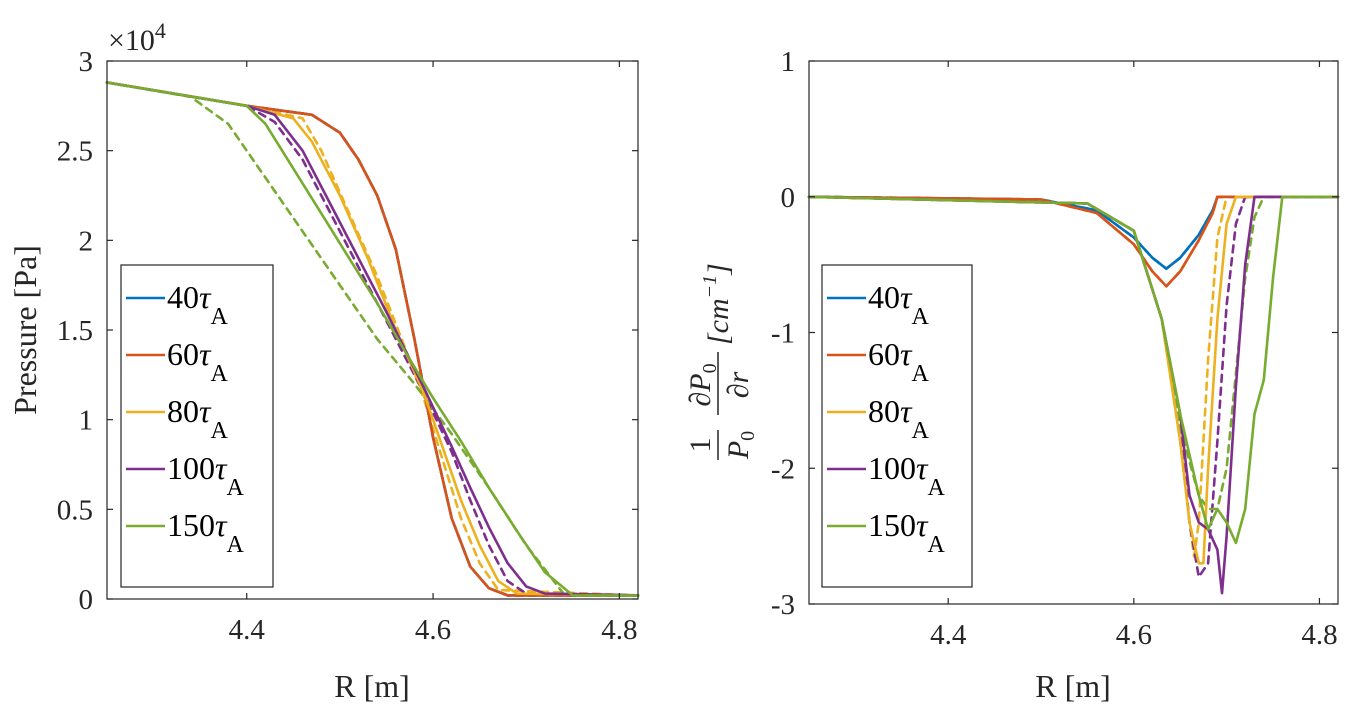 Image resolution: width=1362 pixels, height=706 pixels. I want to click on right-y-axis-label: 1 P0 ∂P0 ∂r [cm−1], so click(721, 361).